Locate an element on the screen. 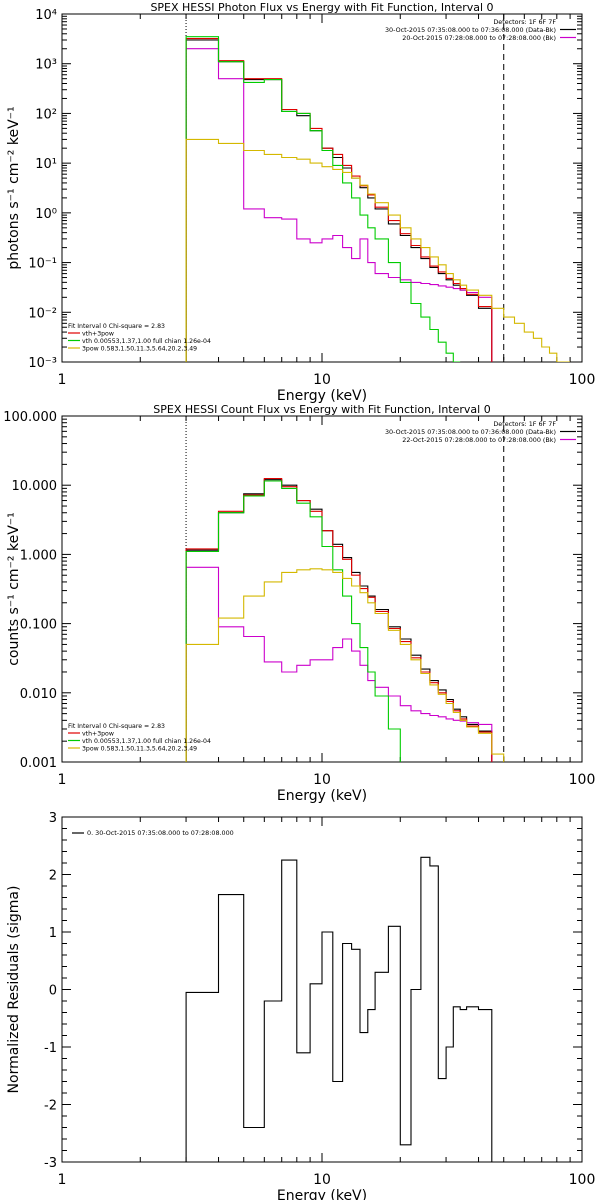 This screenshot has width=600, height=1200. y-tick-label: 0.001 is located at coordinates (38, 763).